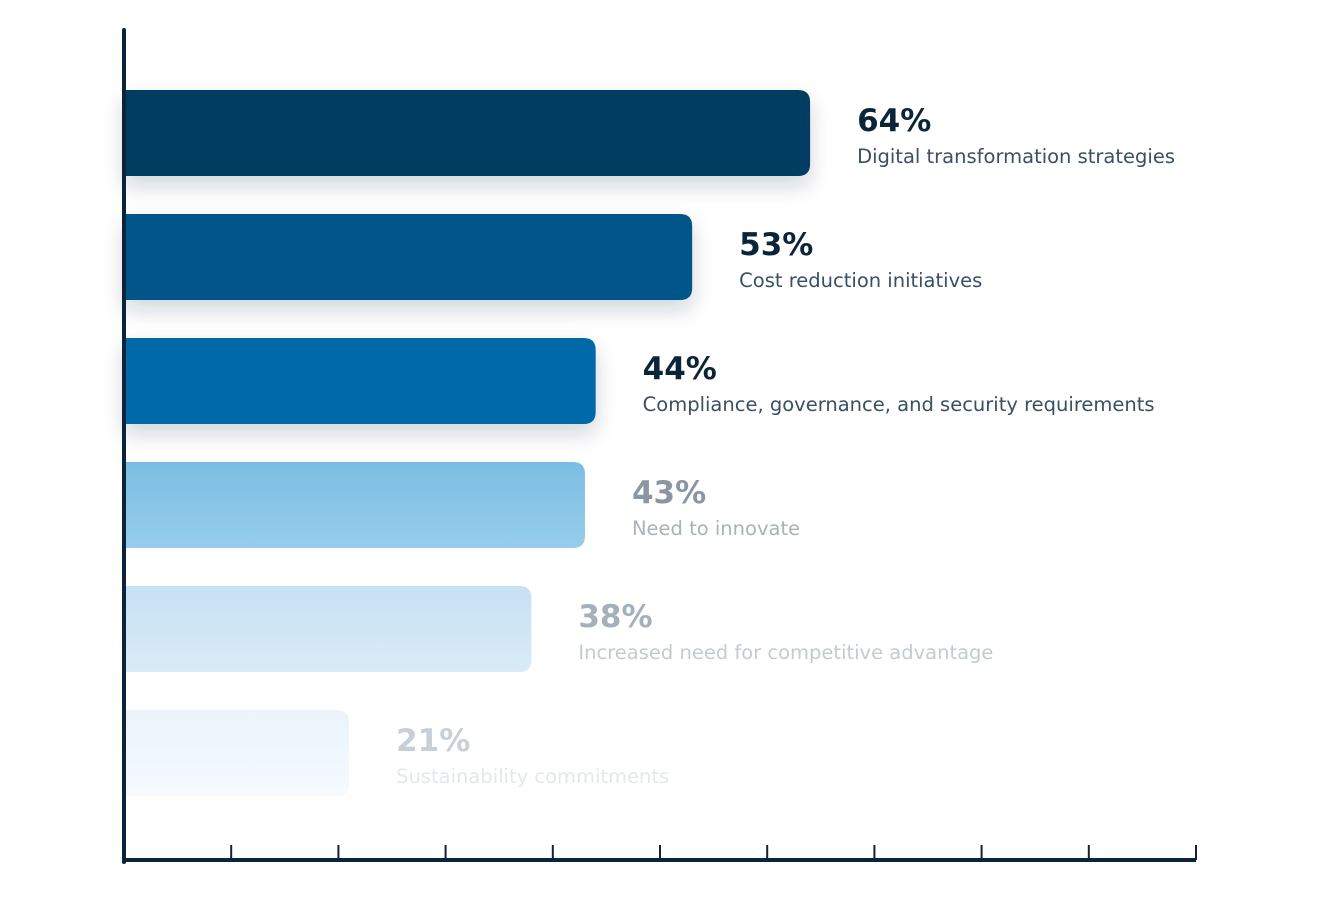 This screenshot has width=1320, height=908. Describe the element at coordinates (433, 741) in the screenshot. I see `bar-value-label: 21%` at that location.